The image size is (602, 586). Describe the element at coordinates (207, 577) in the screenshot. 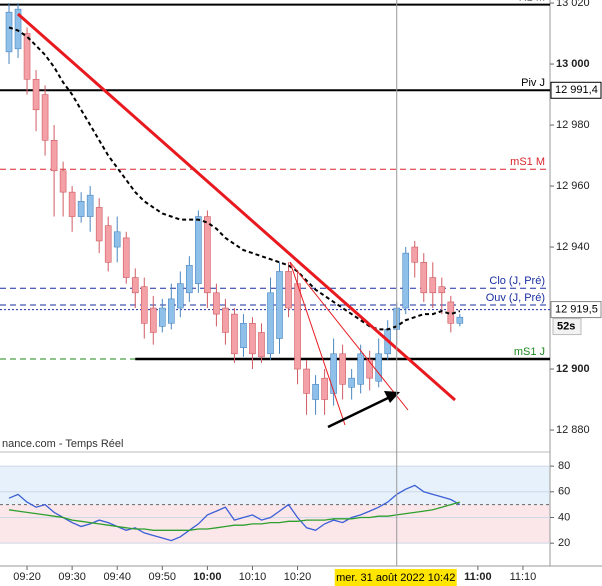

I see `x-tick-label: 10:00` at that location.